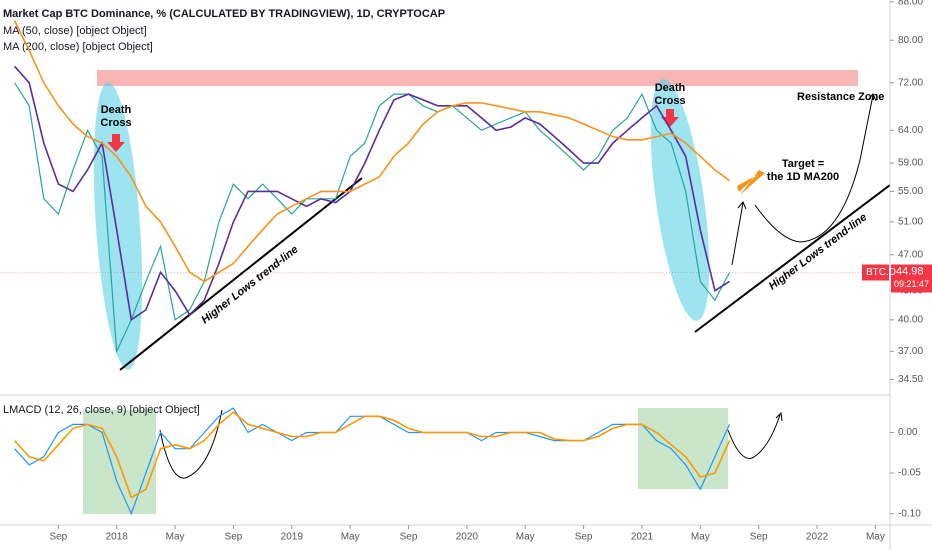  Describe the element at coordinates (910, 130) in the screenshot. I see `y-tick-label: 64.00` at that location.